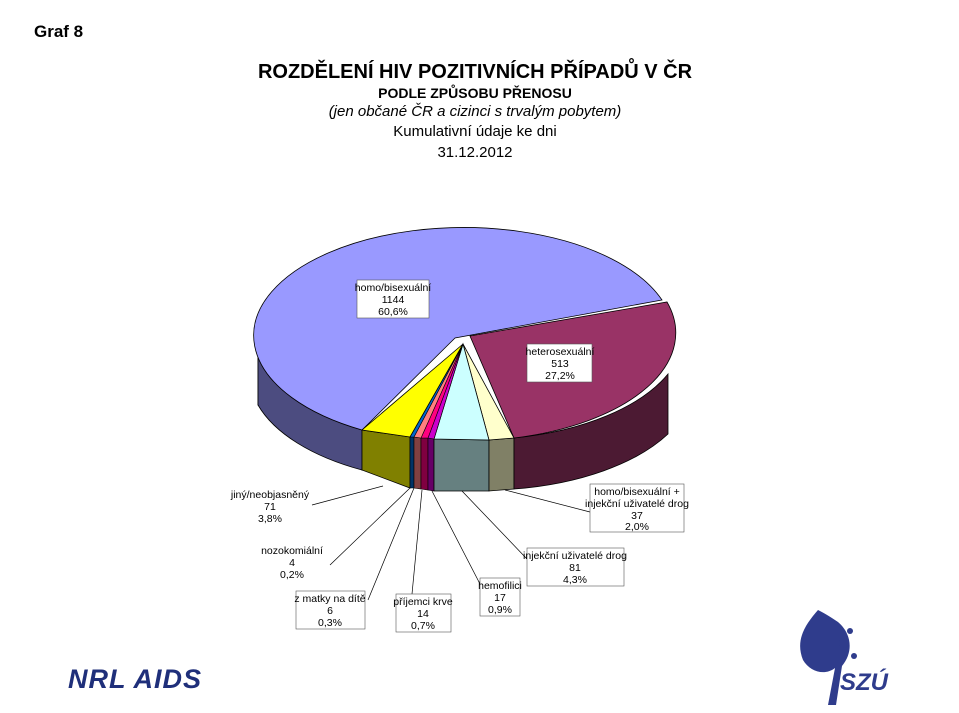  Describe the element at coordinates (494, 525) in the screenshot. I see `leader-line-idu` at that location.